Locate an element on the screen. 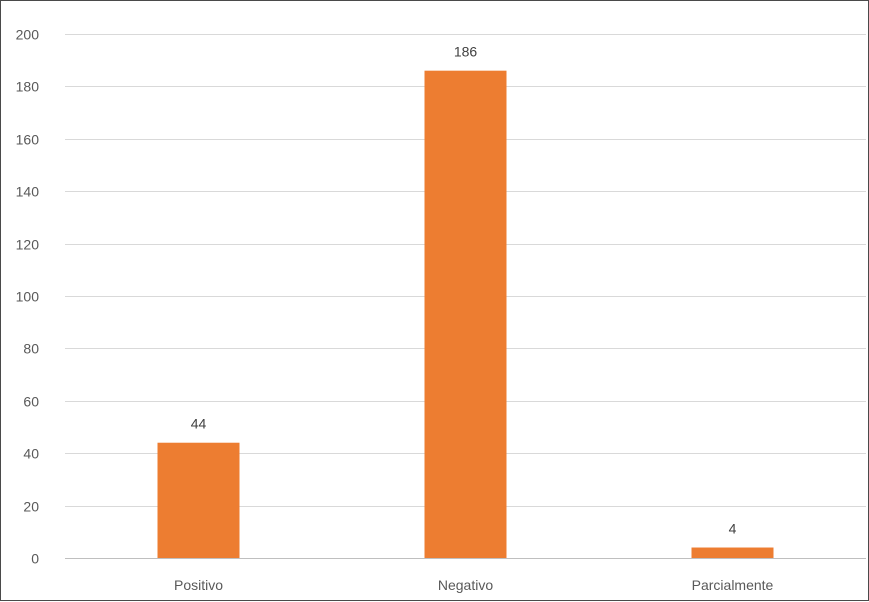  data-label: 186 is located at coordinates (466, 52).